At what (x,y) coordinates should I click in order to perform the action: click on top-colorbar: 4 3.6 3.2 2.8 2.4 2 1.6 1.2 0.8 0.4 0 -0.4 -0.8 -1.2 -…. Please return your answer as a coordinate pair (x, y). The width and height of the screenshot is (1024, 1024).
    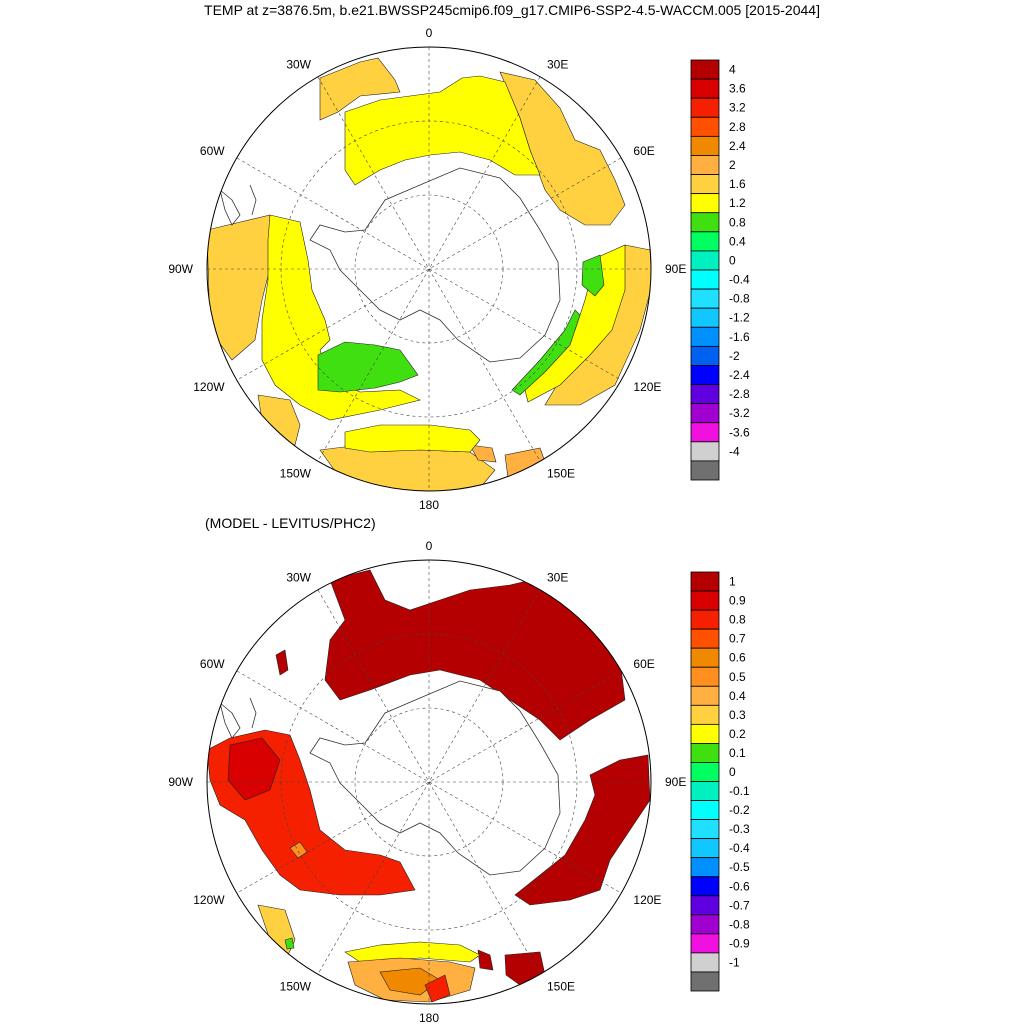
    Looking at the image, I should click on (720, 270).